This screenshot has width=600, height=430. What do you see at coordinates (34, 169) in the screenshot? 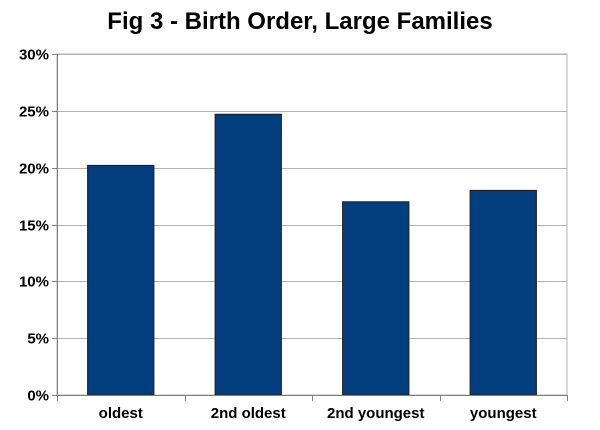
I see `y-tick-label: 20%` at bounding box center [34, 169].